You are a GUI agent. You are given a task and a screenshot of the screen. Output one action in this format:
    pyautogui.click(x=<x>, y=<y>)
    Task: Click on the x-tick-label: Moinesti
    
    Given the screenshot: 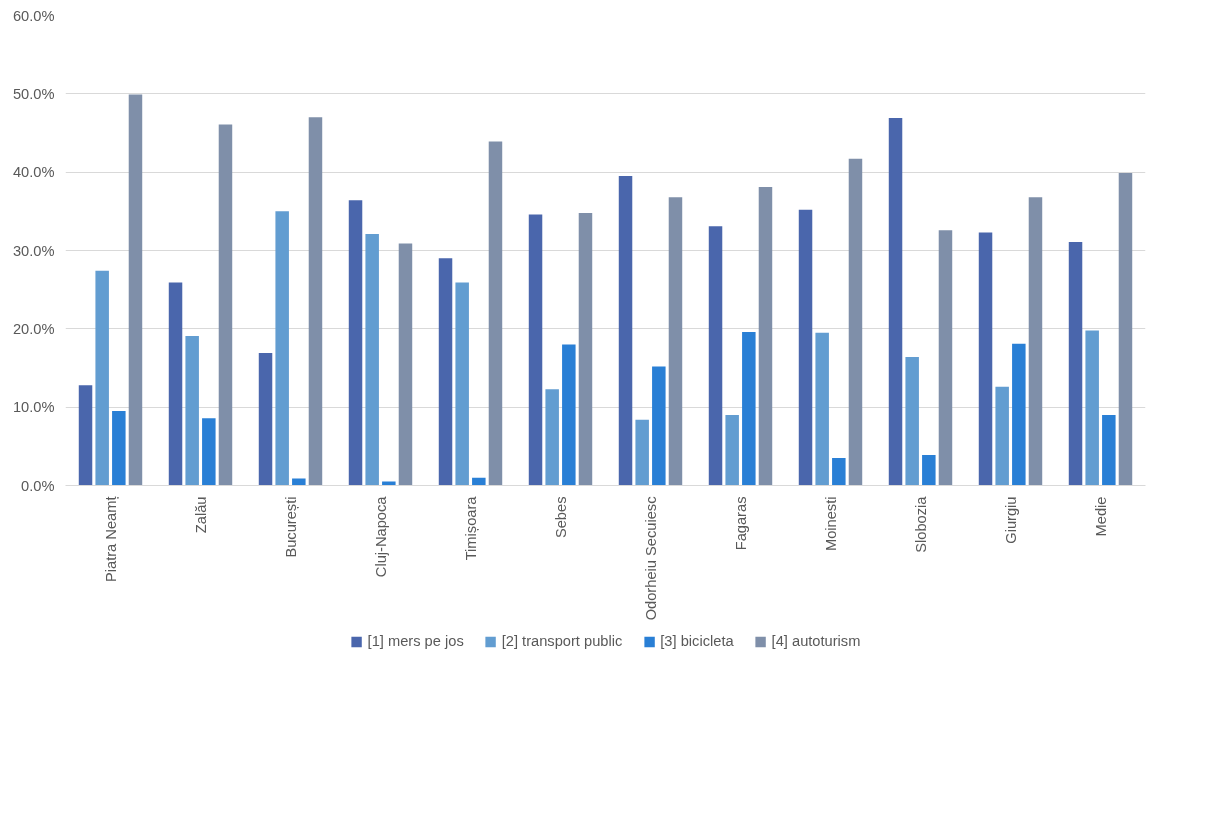 What is the action you would take?
    pyautogui.click(x=830, y=524)
    